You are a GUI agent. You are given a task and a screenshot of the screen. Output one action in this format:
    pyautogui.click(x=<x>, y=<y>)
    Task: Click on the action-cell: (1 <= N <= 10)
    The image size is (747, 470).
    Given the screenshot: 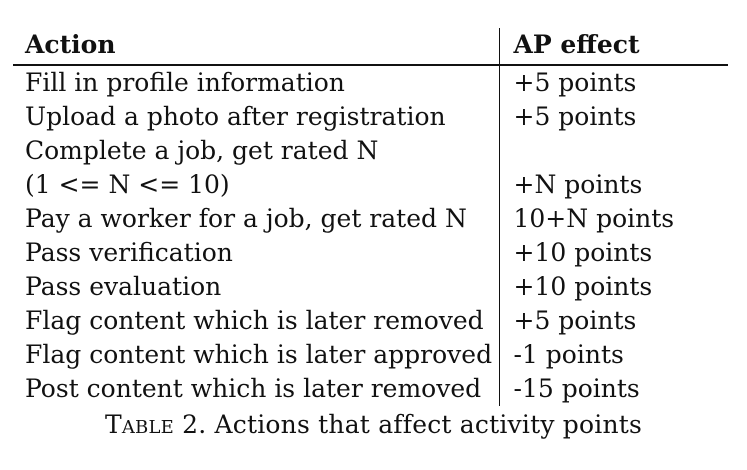 What is the action you would take?
    pyautogui.click(x=127, y=184)
    